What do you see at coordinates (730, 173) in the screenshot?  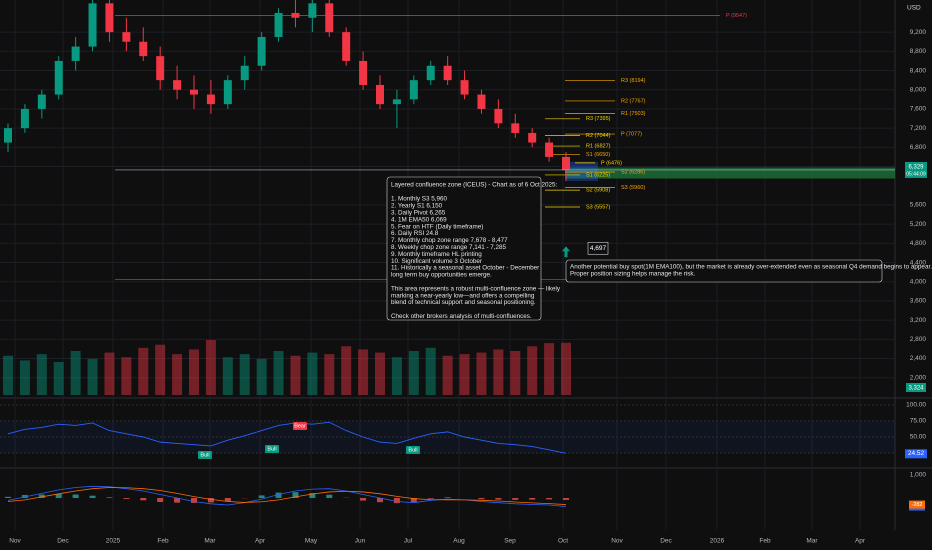 I see `confluence-zone` at bounding box center [730, 173].